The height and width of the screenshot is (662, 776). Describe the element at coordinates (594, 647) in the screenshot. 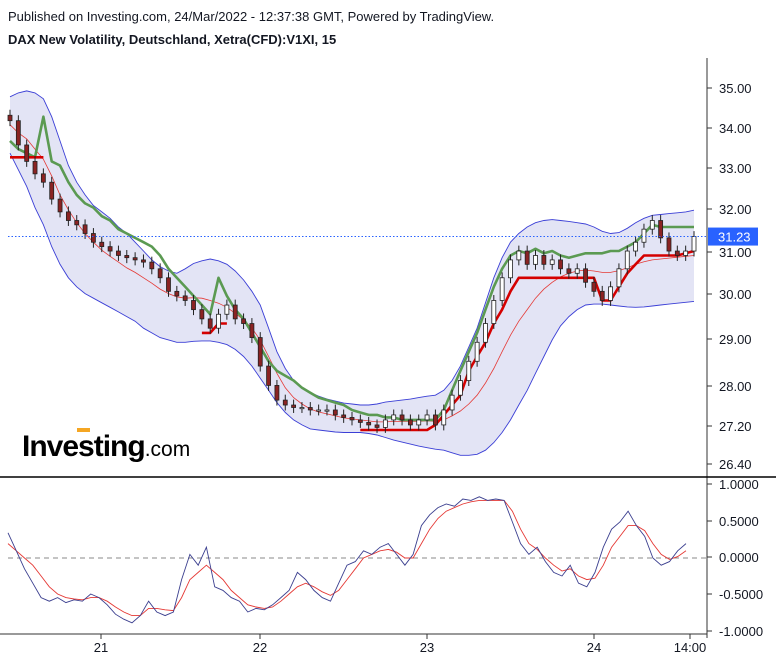

I see `time-tick-label: 24` at that location.